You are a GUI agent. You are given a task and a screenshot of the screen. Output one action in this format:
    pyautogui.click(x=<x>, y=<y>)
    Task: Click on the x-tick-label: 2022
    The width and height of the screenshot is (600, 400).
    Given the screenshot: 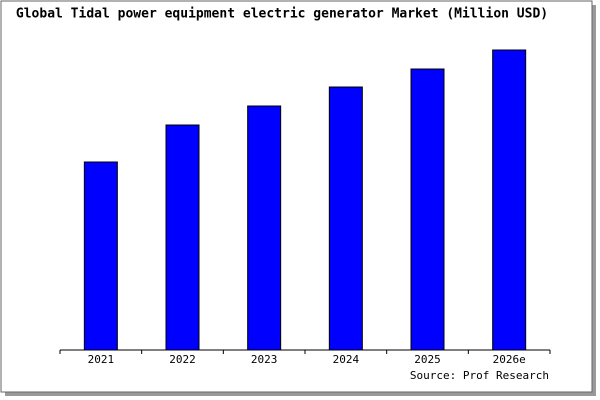 What is the action you would take?
    pyautogui.click(x=182, y=359)
    